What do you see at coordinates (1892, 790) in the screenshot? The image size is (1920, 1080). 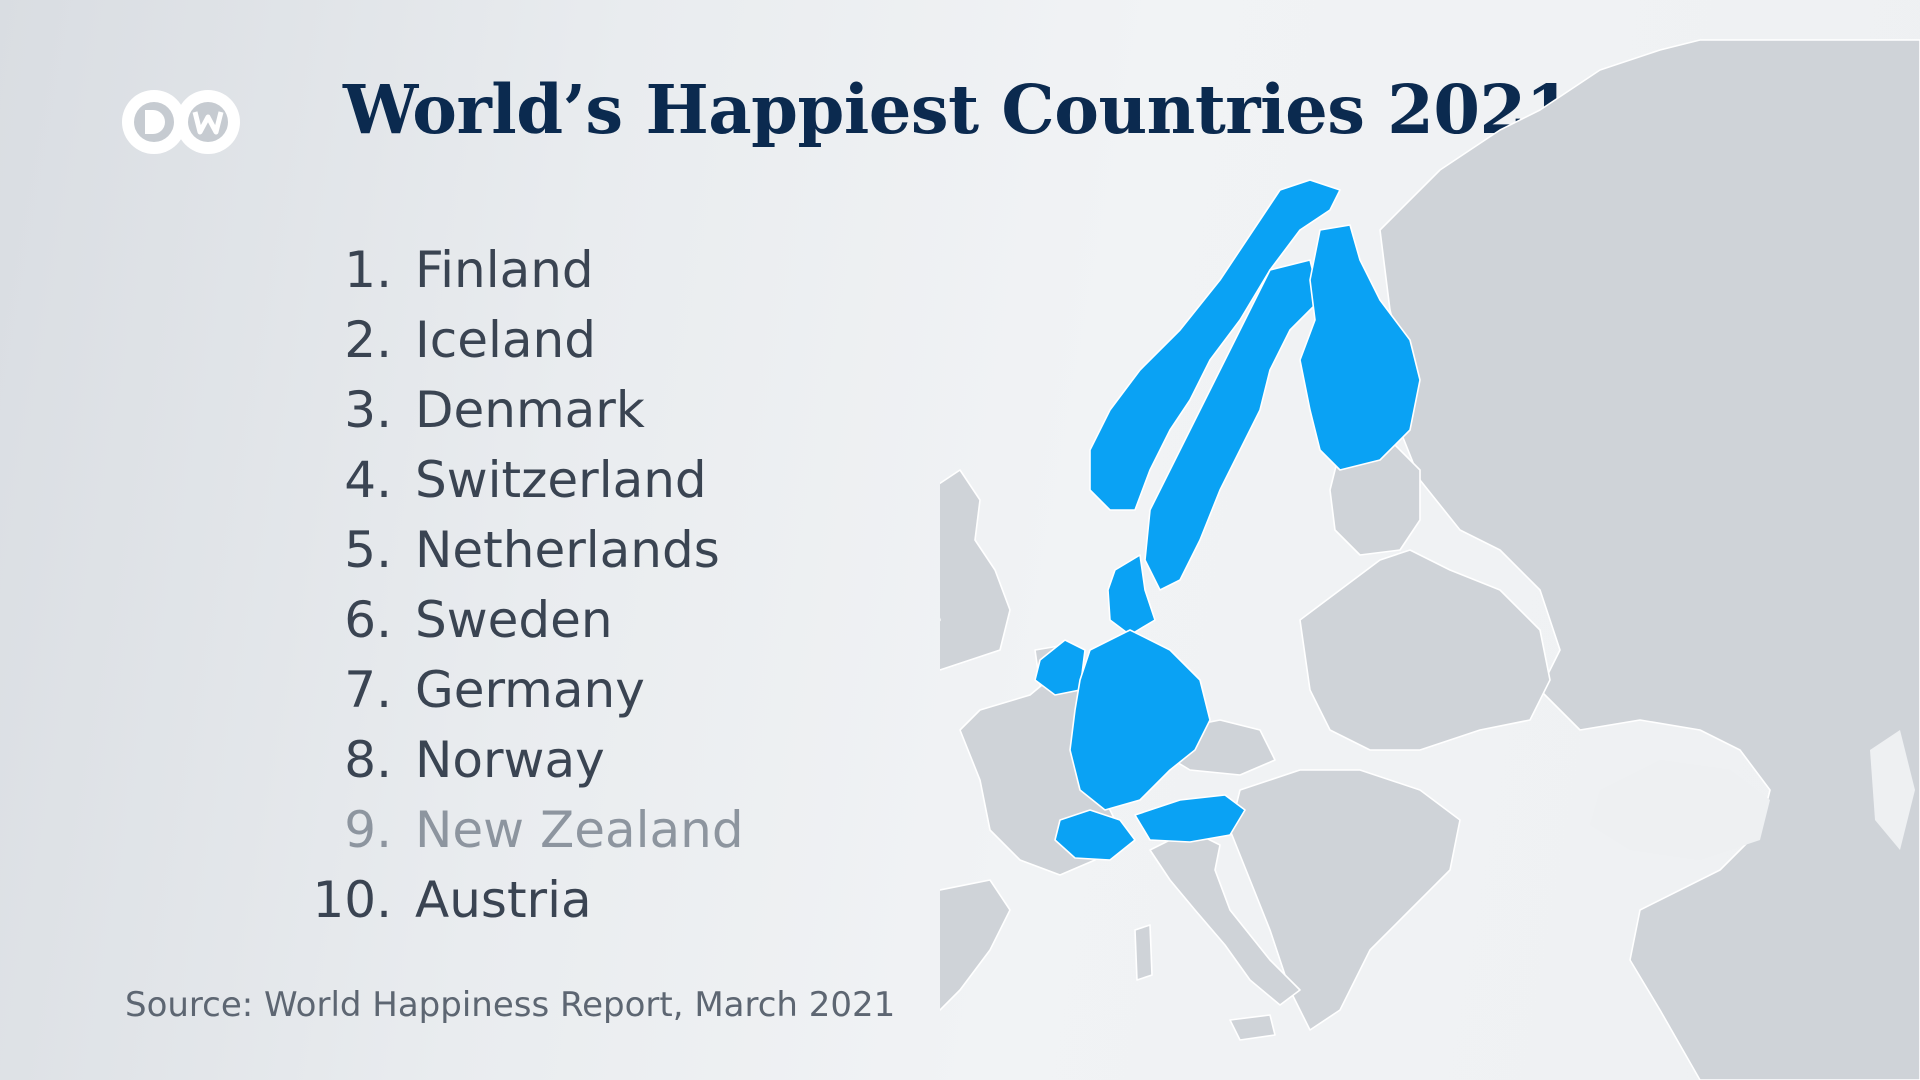 I see `map-caspian-sea` at bounding box center [1892, 790].